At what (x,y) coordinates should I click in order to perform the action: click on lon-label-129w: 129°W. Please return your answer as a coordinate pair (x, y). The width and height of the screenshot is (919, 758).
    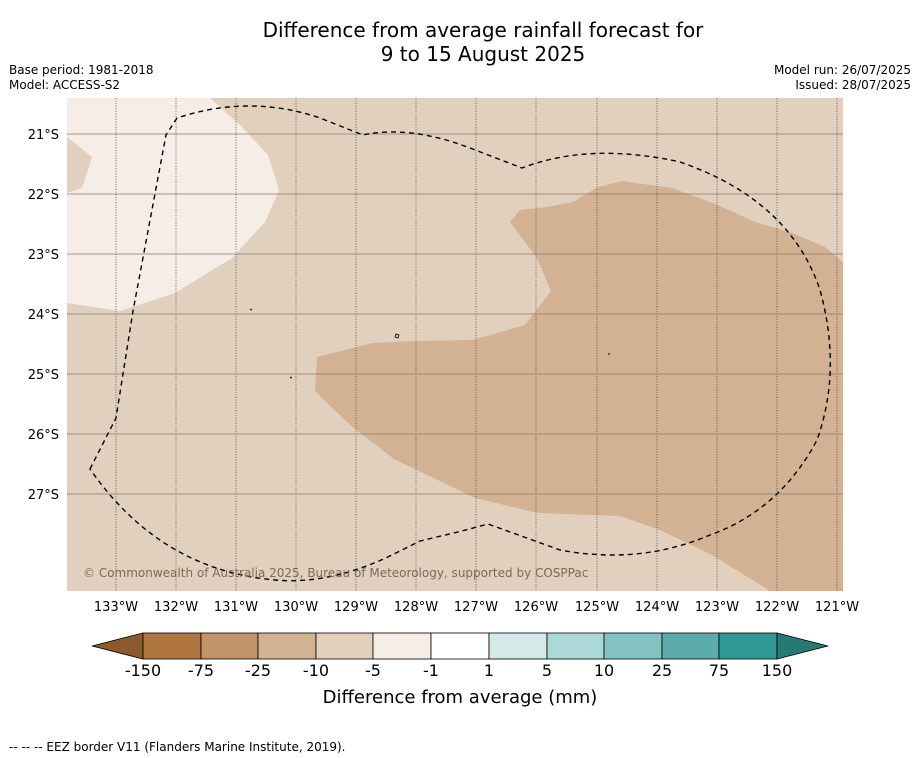
    Looking at the image, I should click on (356, 607).